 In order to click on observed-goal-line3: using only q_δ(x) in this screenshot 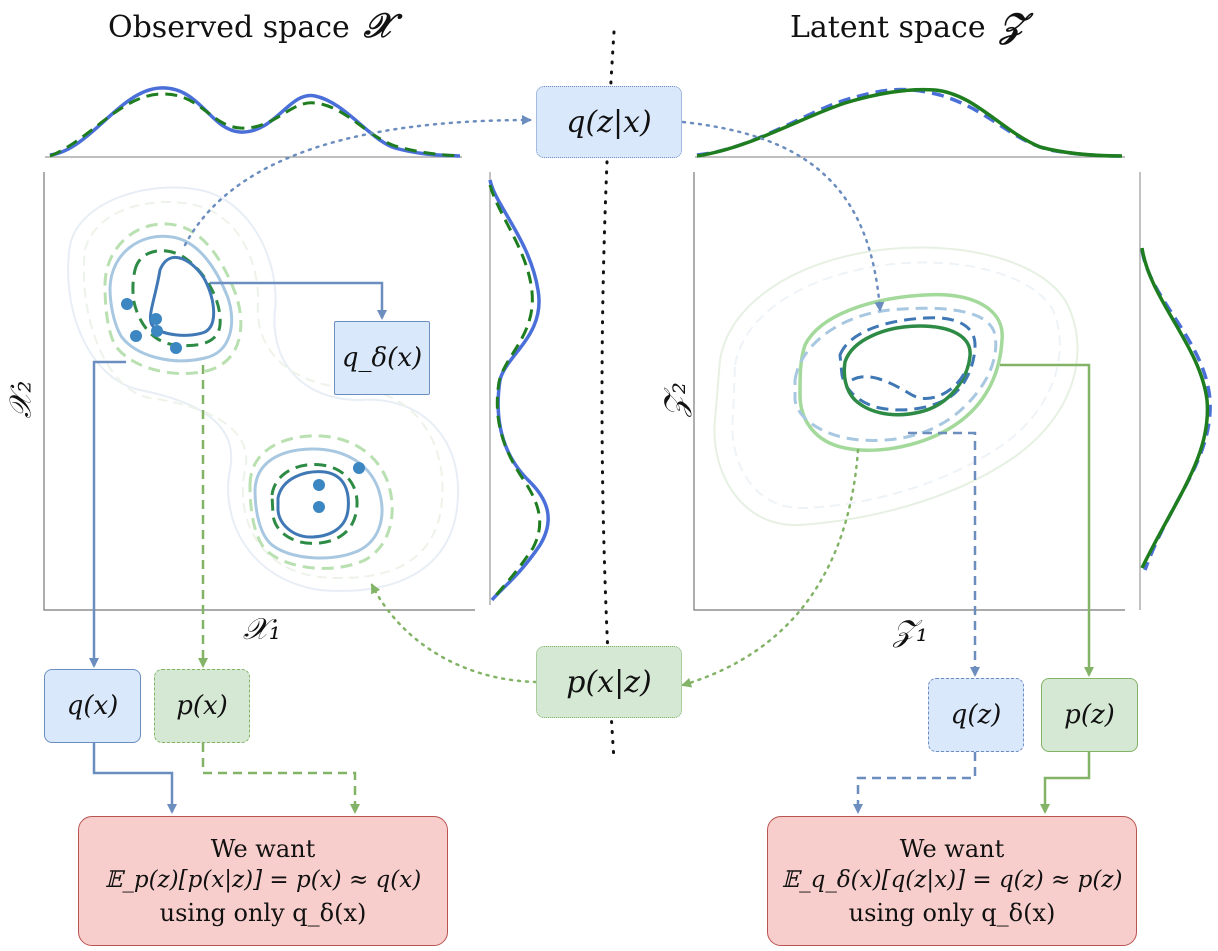, I will do `click(263, 912)`.